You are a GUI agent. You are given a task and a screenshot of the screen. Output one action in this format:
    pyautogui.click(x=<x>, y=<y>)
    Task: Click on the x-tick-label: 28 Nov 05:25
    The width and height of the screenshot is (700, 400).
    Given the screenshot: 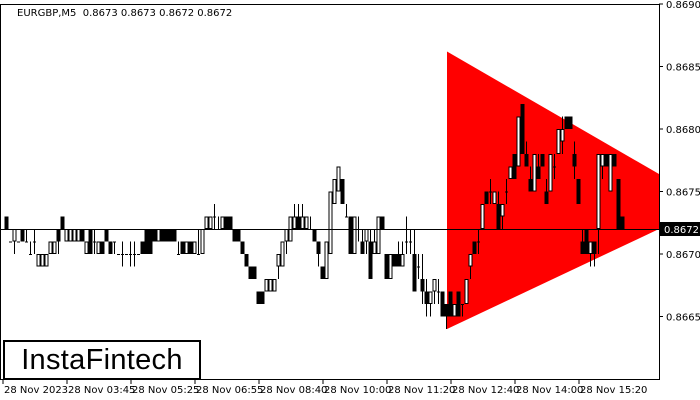 What is the action you would take?
    pyautogui.click(x=165, y=390)
    